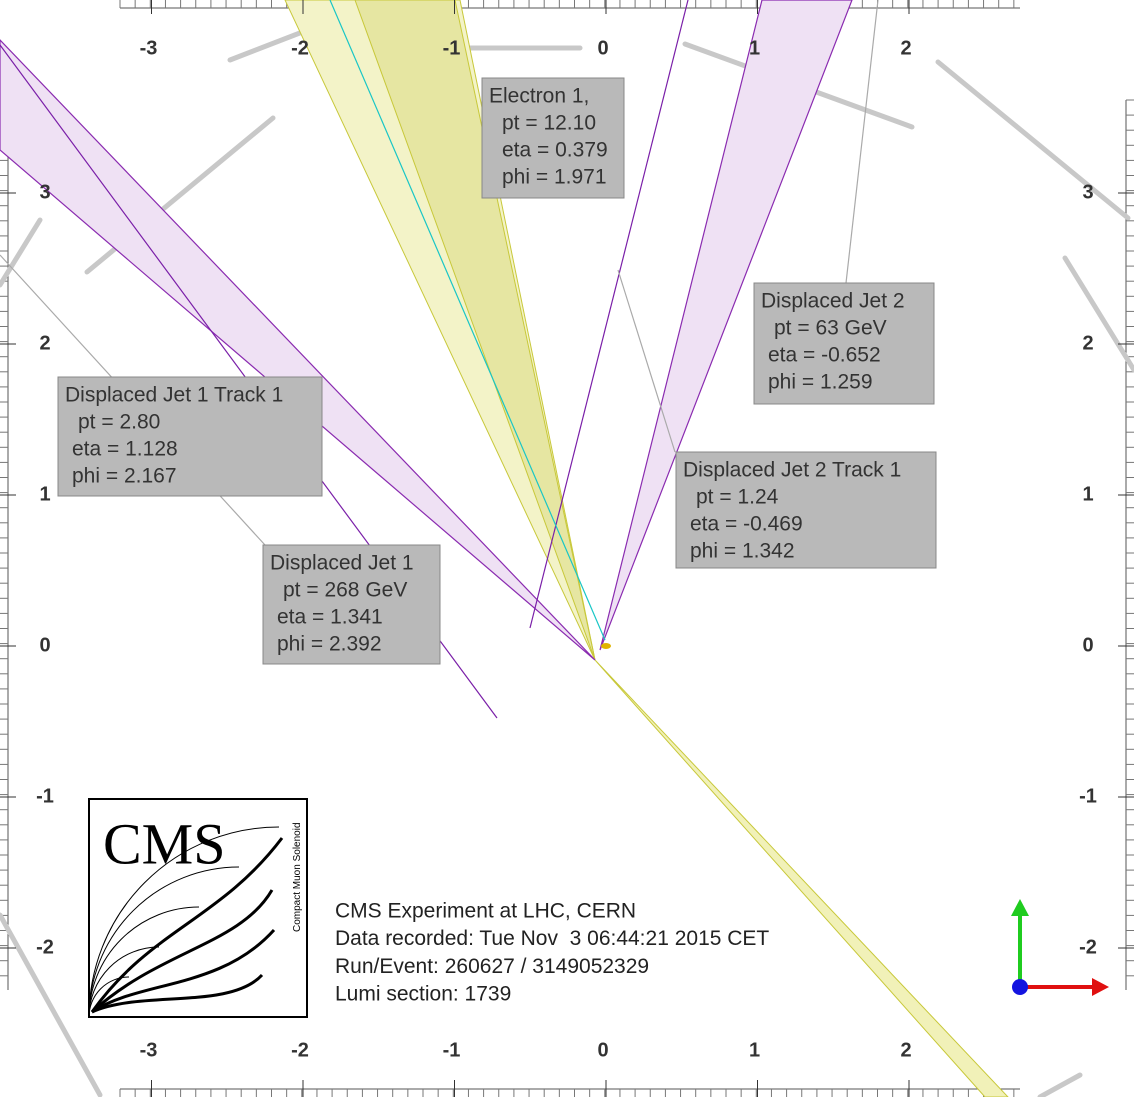 The image size is (1134, 1097). I want to click on y-tick-label-left: -2, so click(45, 947).